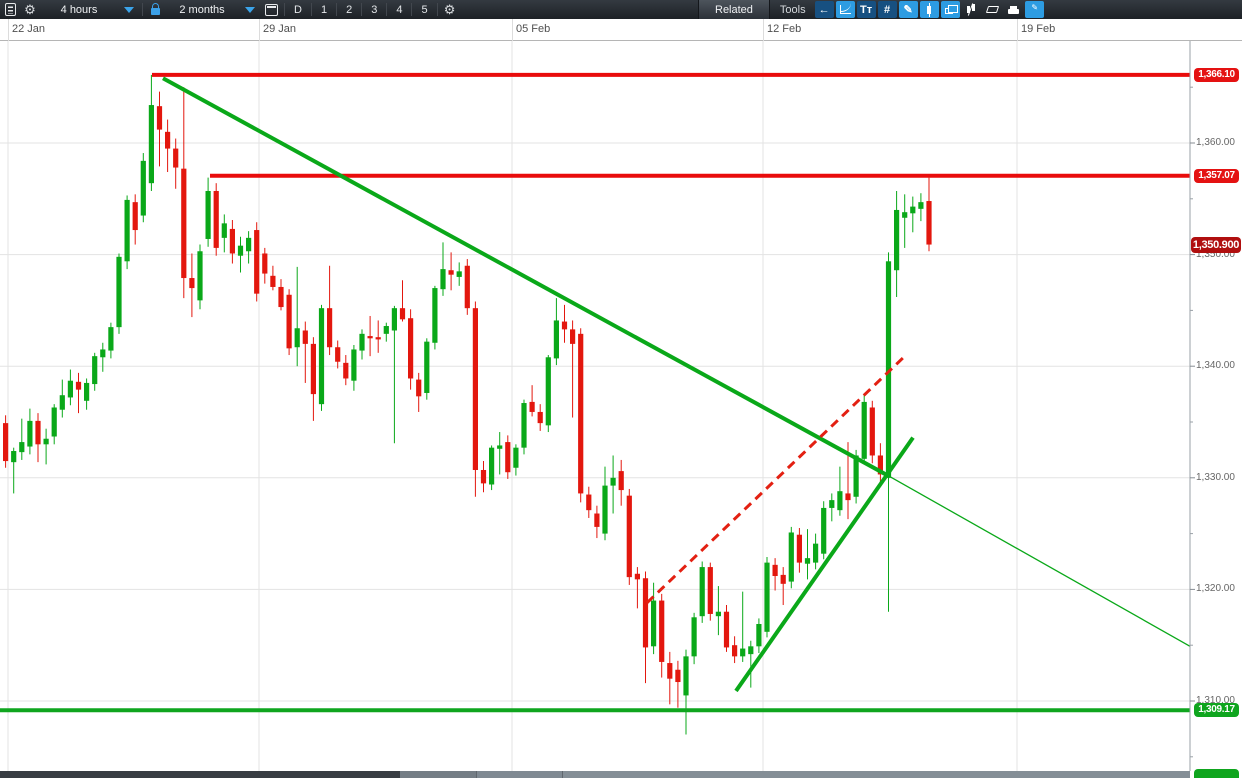  I want to click on related-label: Related, so click(734, 9).